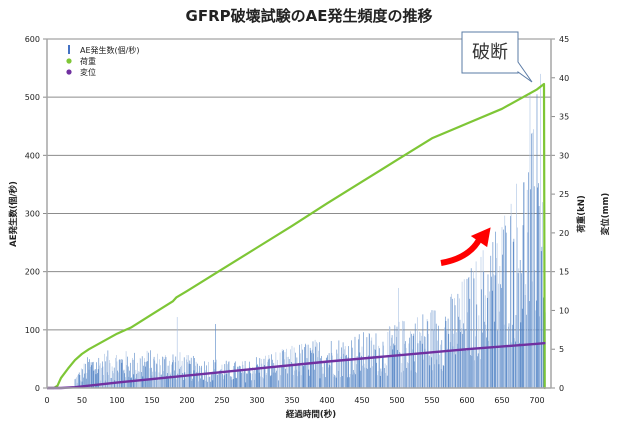 The height and width of the screenshot is (438, 618). What do you see at coordinates (309, 16) in the screenshot?
I see `chart-title: GFRP破壊試験のAE発生頻度の推移` at bounding box center [309, 16].